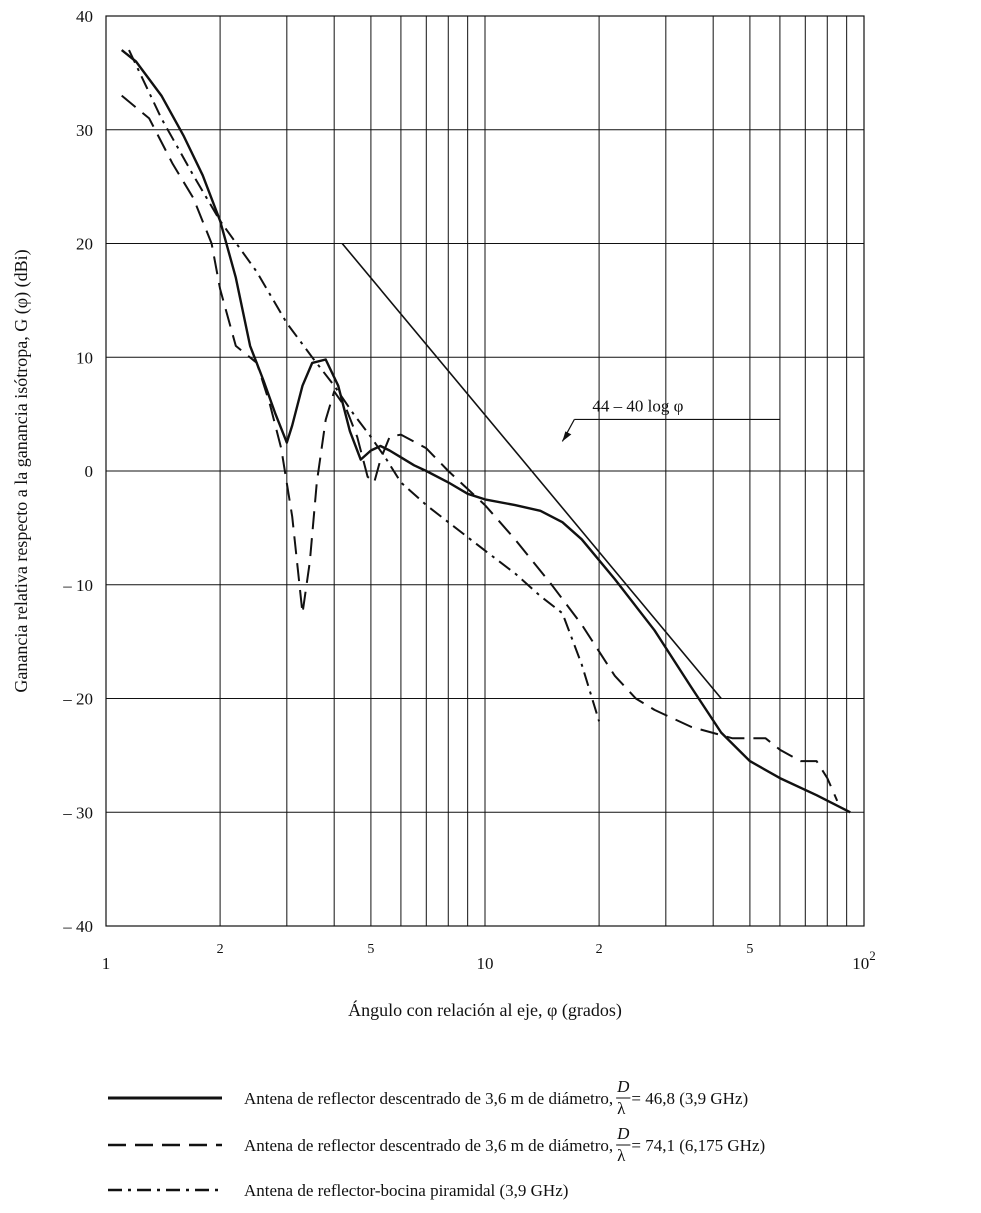  I want to click on x-tick-exponent: 2, so click(872, 955).